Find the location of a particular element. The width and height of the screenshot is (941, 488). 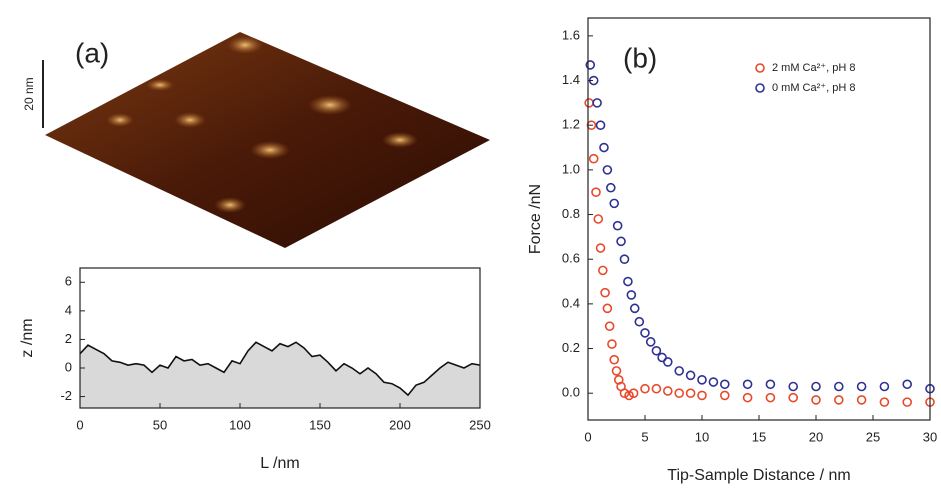

y-tick-label: 0.2 is located at coordinates (571, 347).